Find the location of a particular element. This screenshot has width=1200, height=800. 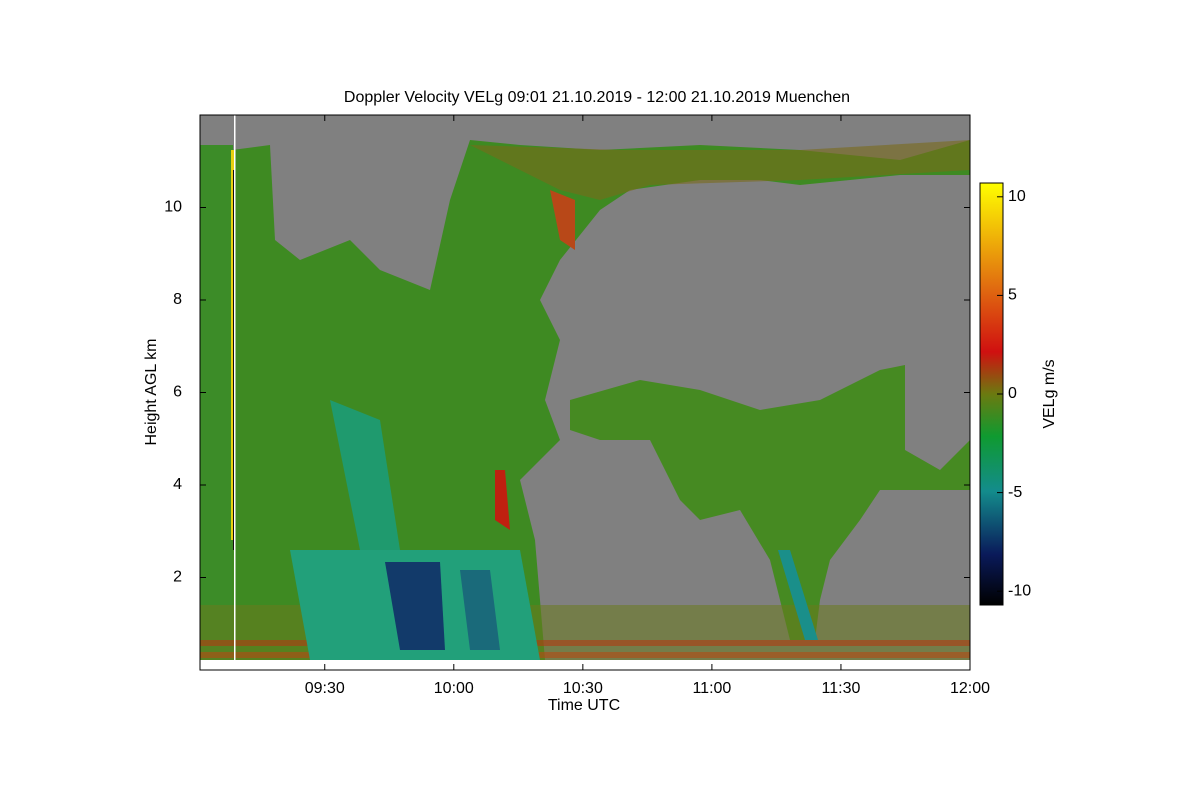

colorbar-tick-label: 0 is located at coordinates (1012, 393).